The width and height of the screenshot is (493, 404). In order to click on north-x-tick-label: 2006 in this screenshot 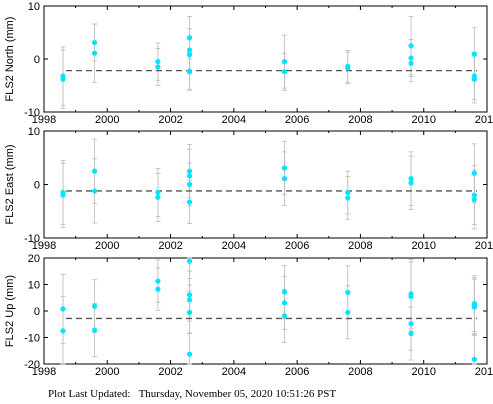, I will do `click(297, 120)`.